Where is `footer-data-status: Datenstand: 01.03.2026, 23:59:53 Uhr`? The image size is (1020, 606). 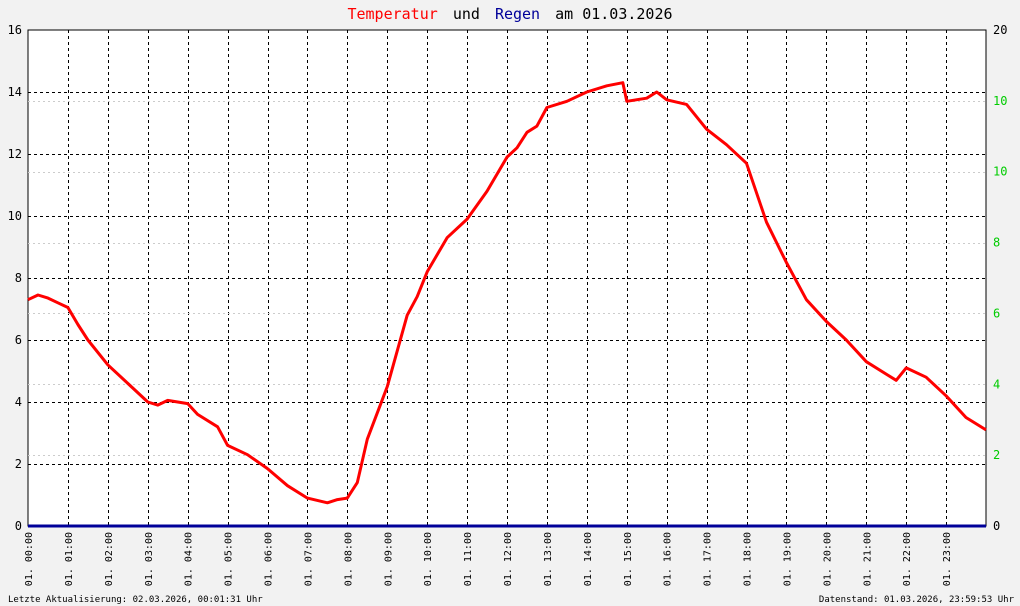
footer-data-status: Datenstand: 01.03.2026, 23:59:53 Uhr is located at coordinates (917, 600).